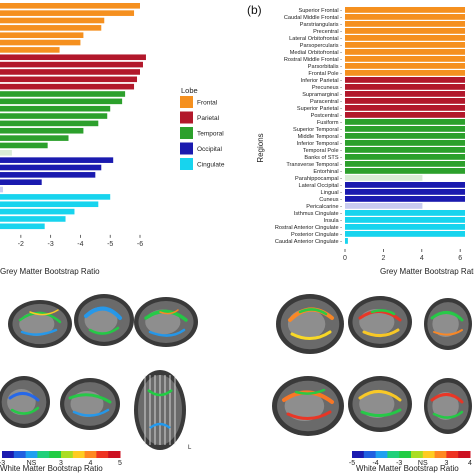 The height and width of the screenshot is (474, 474). Describe the element at coordinates (319, 144) in the screenshot. I see `region-label: Inferior Temporal -` at that location.